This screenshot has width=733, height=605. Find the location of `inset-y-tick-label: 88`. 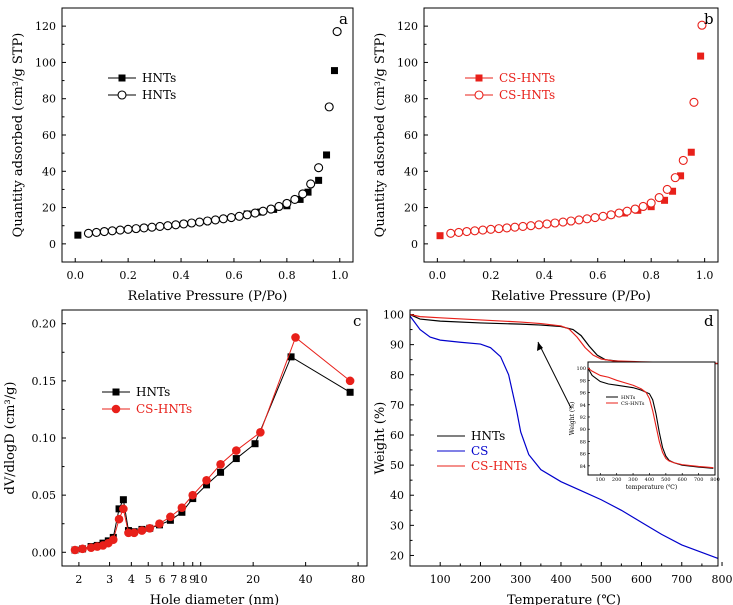

inset-y-tick-label: 88 is located at coordinates (583, 442).